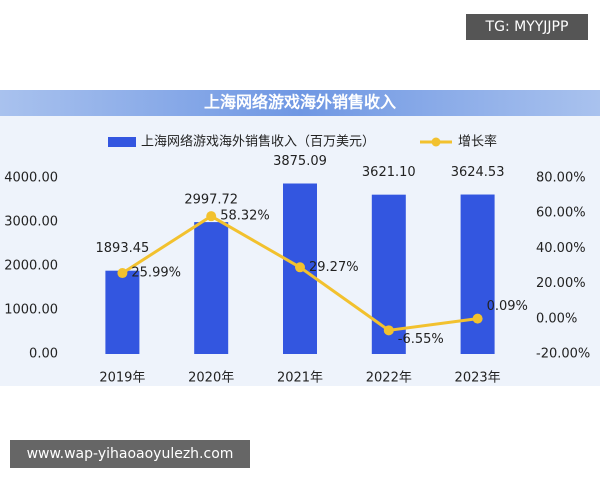 The width and height of the screenshot is (600, 480). I want to click on chart-title: 上海网络游戏海外销售收入, so click(300, 102).